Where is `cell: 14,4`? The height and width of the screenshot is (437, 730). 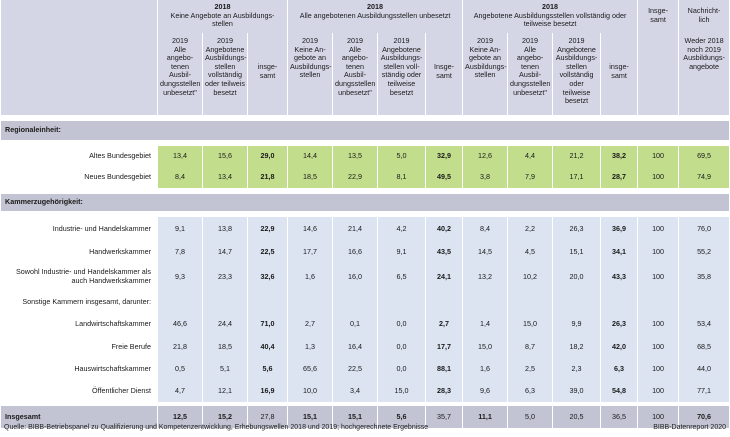 cell: 14,4 is located at coordinates (310, 156).